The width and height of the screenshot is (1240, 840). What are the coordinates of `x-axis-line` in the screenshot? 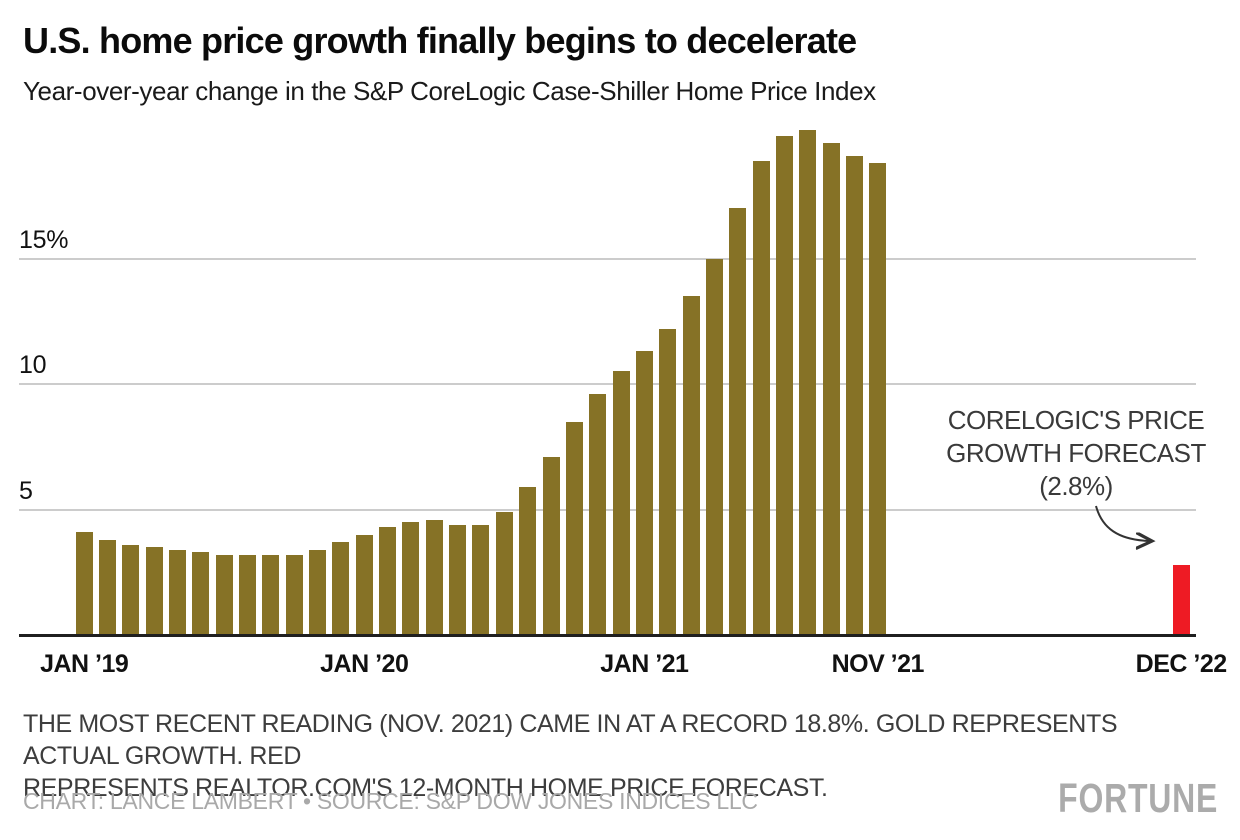 It's located at (607, 635).